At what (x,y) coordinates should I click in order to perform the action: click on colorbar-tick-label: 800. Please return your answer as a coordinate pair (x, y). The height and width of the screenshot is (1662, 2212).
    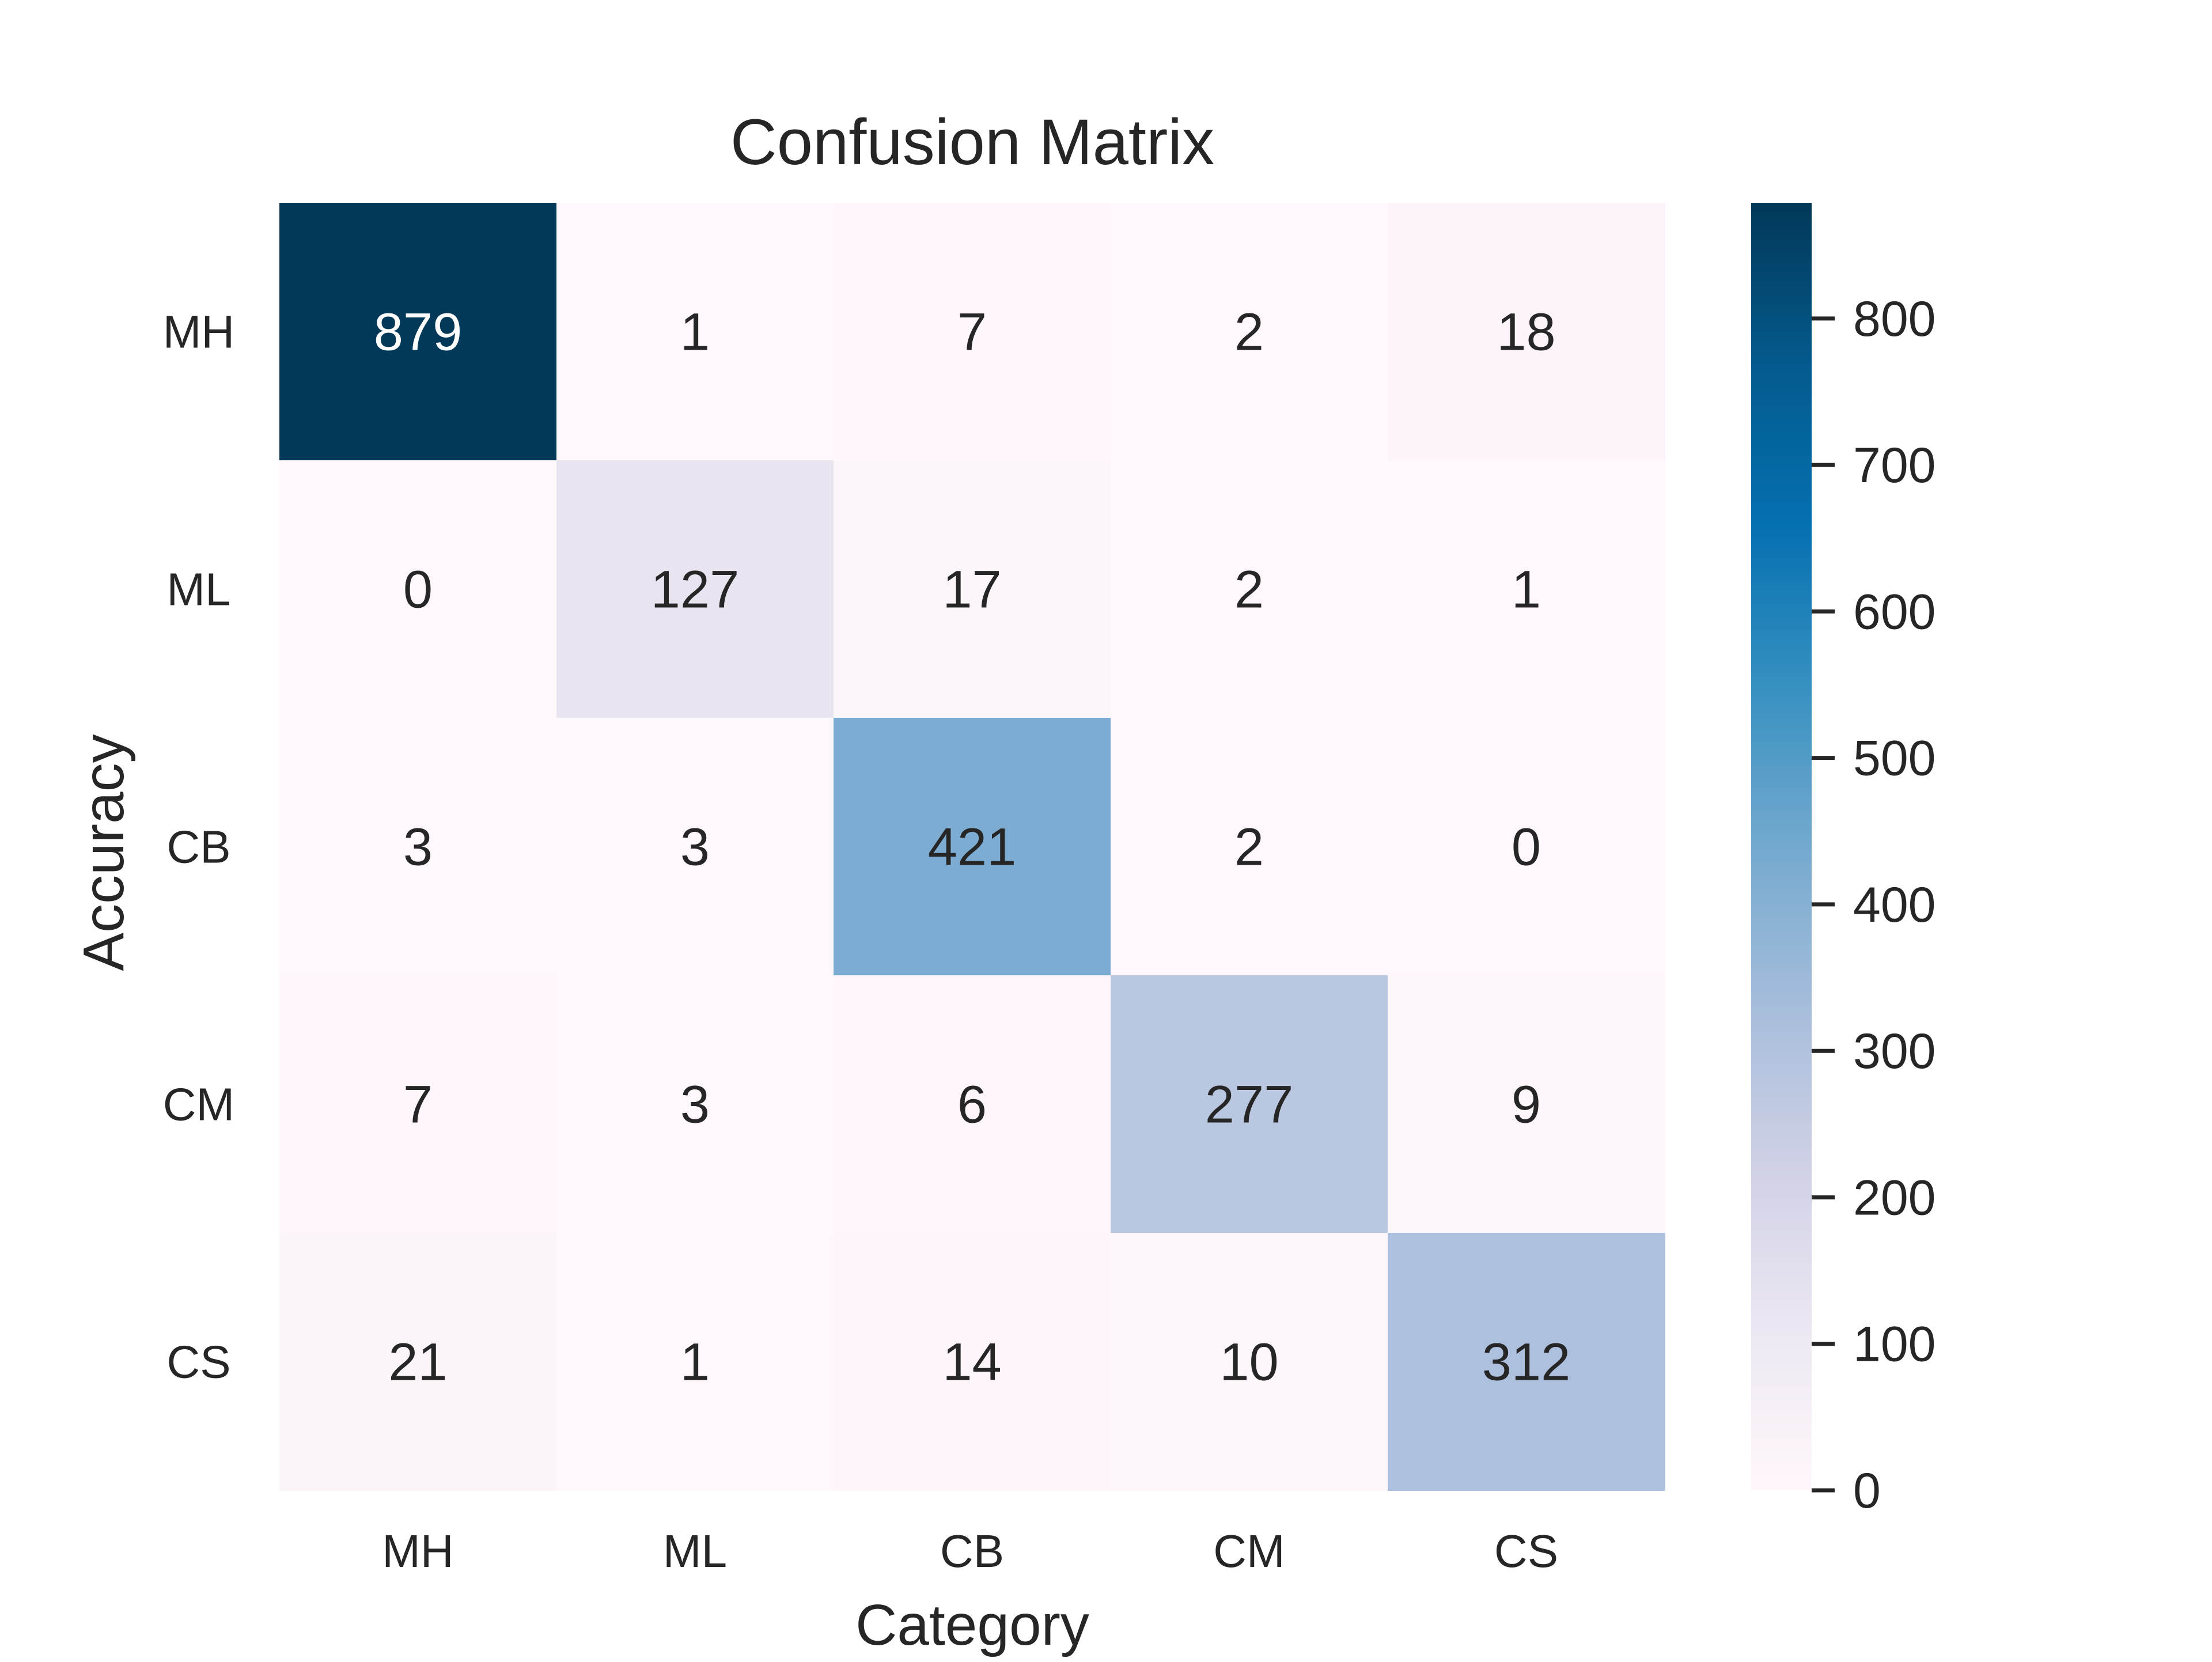
    Looking at the image, I should click on (1894, 319).